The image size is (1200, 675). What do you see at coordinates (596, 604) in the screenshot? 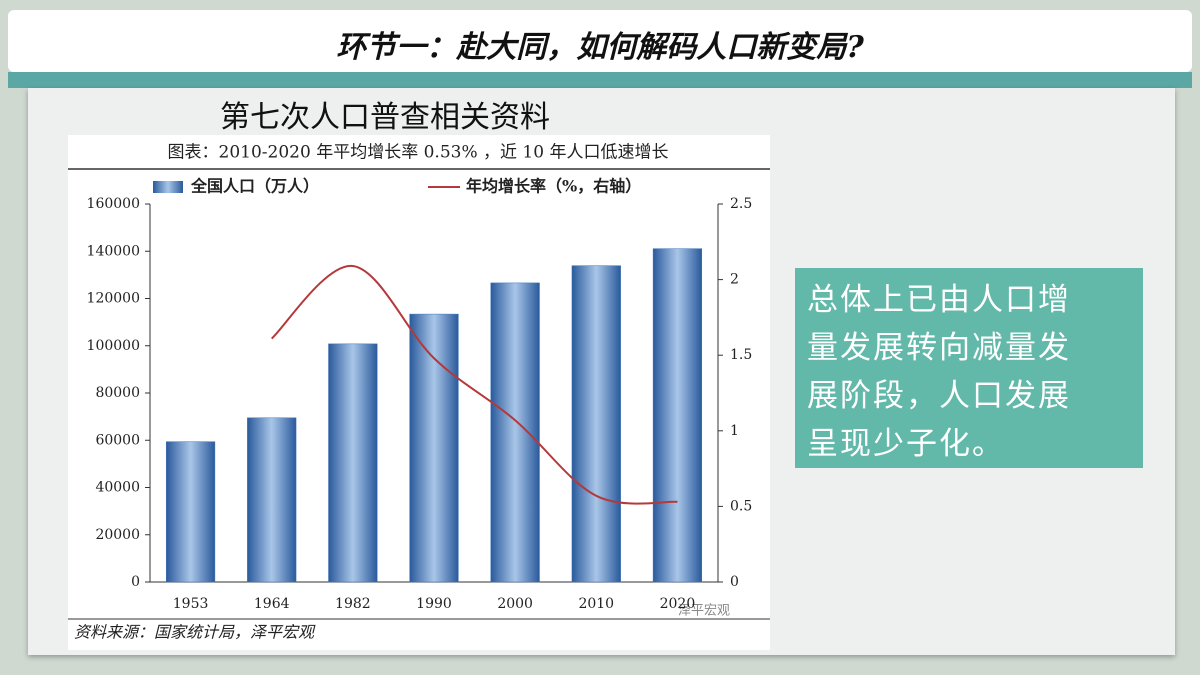
I see `x-tick-label: 2010` at bounding box center [596, 604].